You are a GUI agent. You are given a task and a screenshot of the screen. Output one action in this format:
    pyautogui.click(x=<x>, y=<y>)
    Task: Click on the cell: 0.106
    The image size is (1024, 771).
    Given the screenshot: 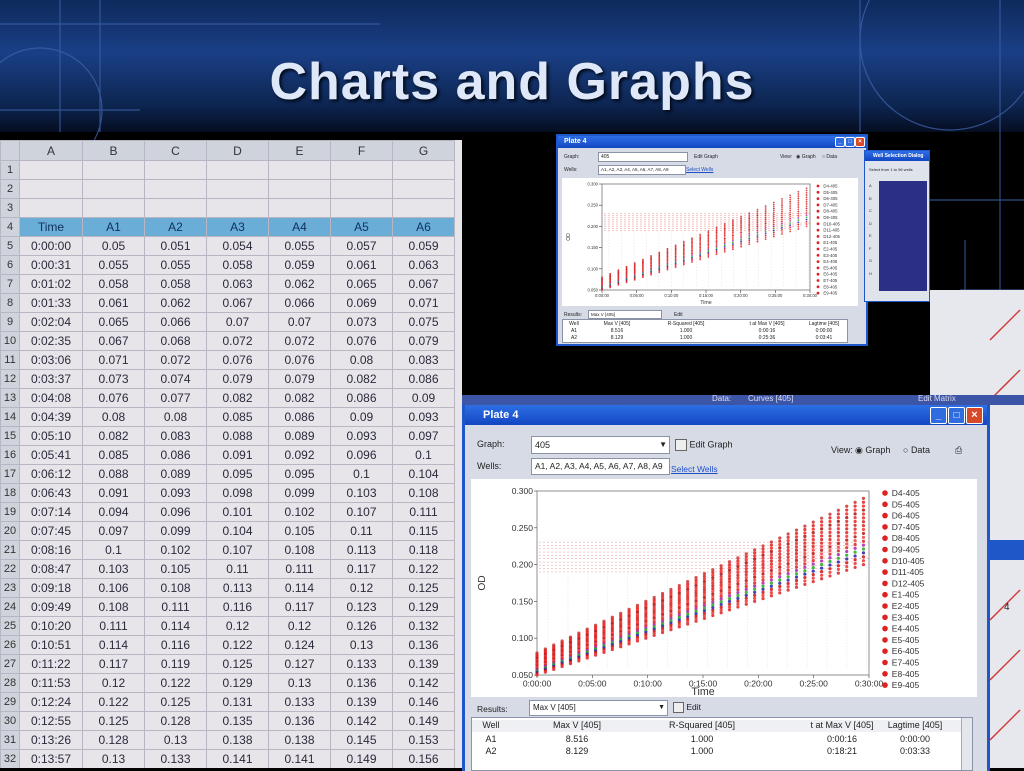 What is the action you would take?
    pyautogui.click(x=113, y=588)
    